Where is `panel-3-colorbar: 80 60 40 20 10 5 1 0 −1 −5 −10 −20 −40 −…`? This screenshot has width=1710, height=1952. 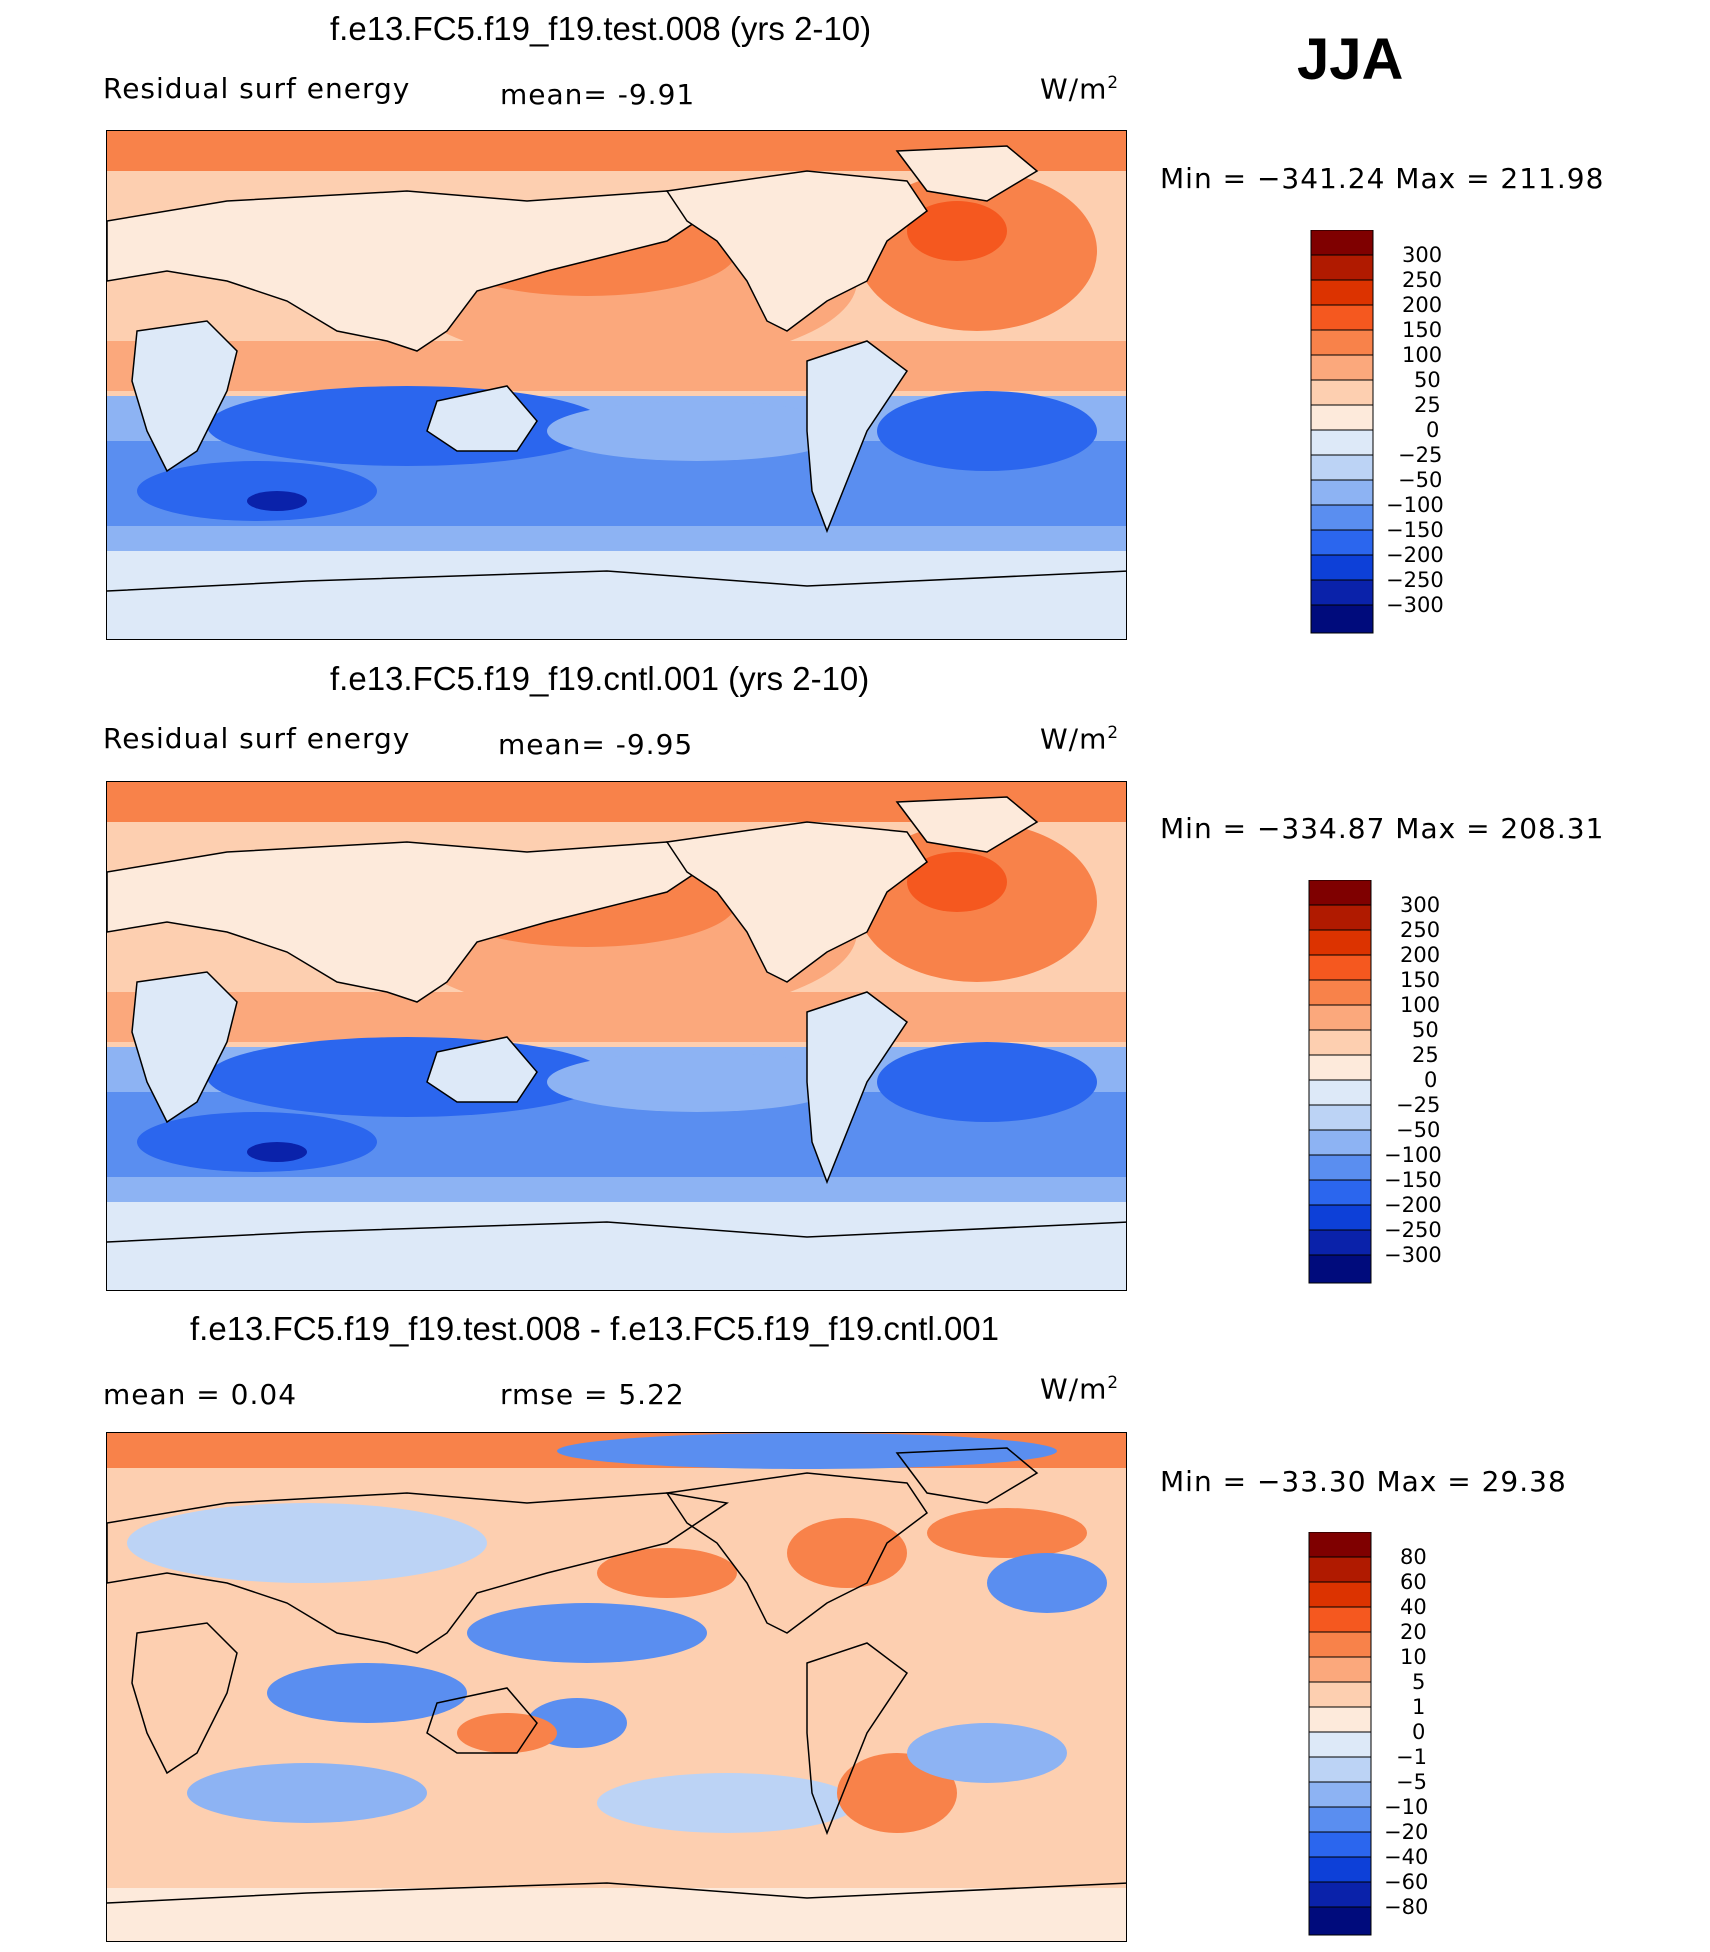 panel-3-colorbar: 80 60 40 20 10 5 1 0 −1 −5 −10 −20 −40 −… is located at coordinates (1368, 1736).